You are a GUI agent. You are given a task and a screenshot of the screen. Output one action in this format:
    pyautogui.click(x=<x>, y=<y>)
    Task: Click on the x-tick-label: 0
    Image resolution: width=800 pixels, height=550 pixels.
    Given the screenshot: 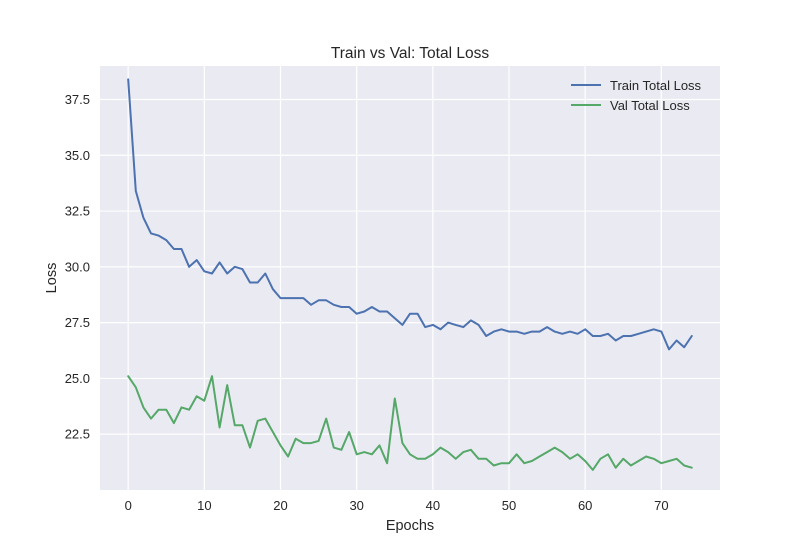 What is the action you would take?
    pyautogui.click(x=128, y=505)
    